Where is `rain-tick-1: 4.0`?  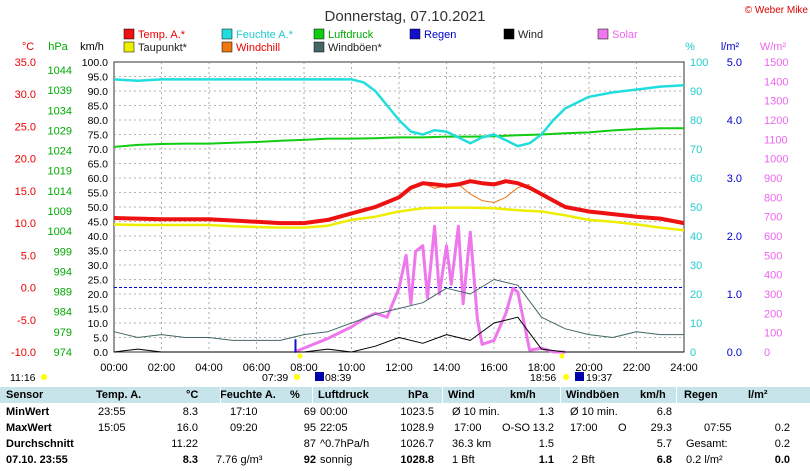 rain-tick-1: 4.0 is located at coordinates (734, 121).